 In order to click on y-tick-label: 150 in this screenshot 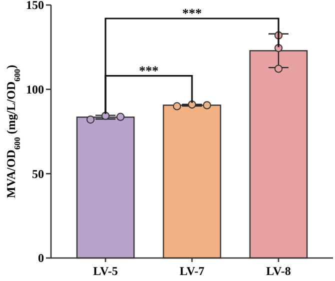, I will do `click(35, 6)`.